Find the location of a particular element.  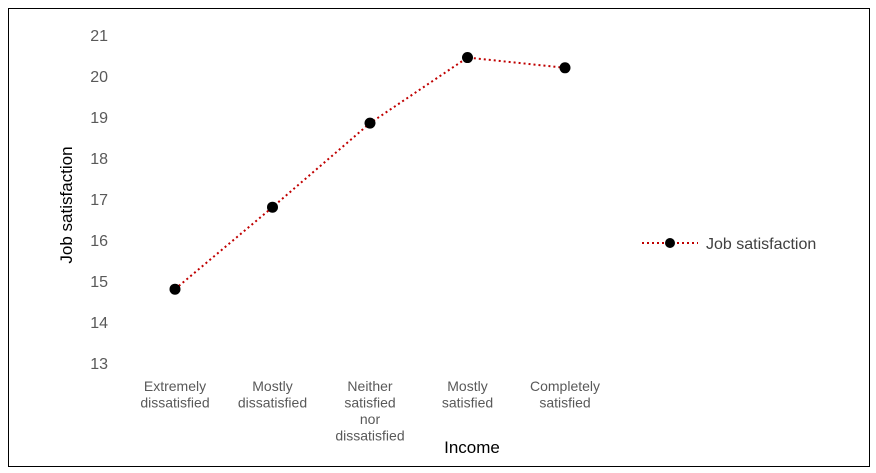

y-tick-label: 16 is located at coordinates (99, 241).